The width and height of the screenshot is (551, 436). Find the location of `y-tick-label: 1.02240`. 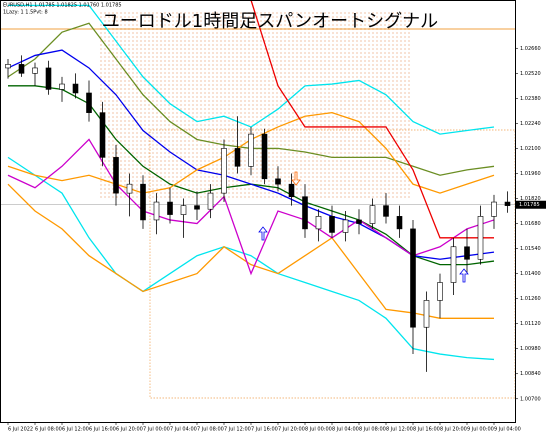

y-tick-label: 1.02240 is located at coordinates (530, 124).